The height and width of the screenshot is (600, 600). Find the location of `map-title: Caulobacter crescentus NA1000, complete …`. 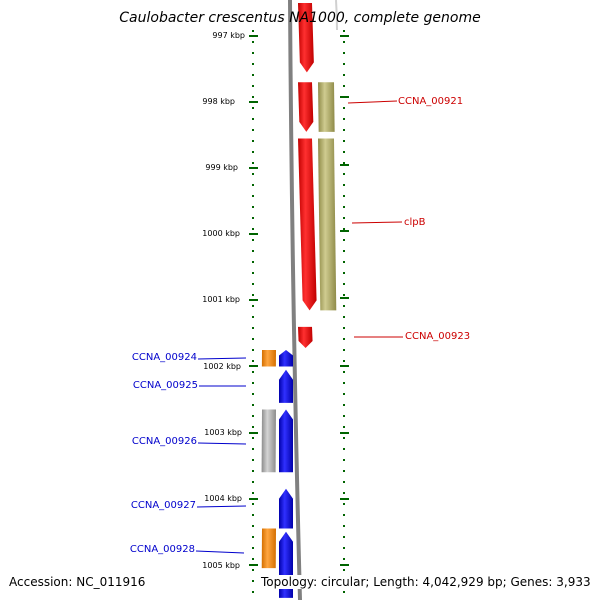

map-title: Caulobacter crescentus NA1000, complete … is located at coordinates (300, 18).